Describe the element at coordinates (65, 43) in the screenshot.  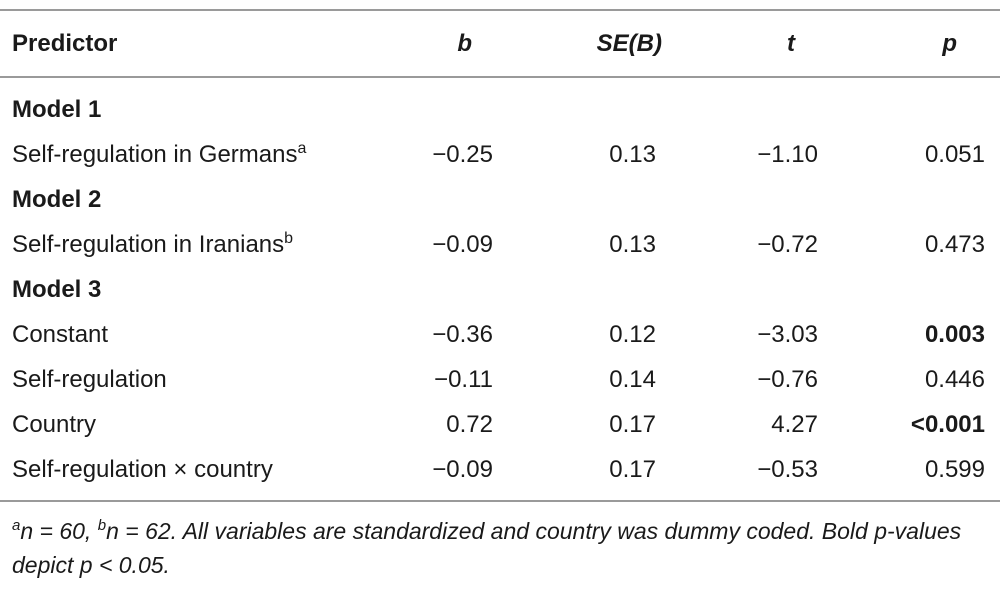
I see `header-predictor: Predictor` at that location.